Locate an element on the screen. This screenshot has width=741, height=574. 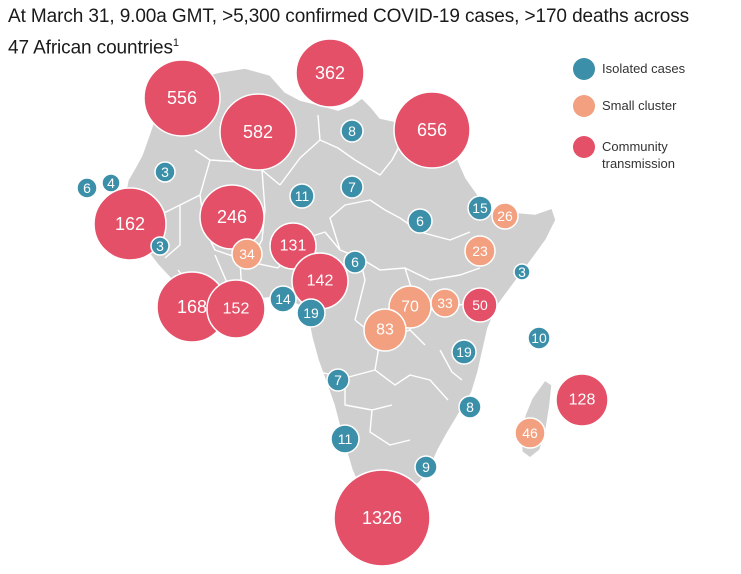
marker-community: 656 is located at coordinates (432, 130).